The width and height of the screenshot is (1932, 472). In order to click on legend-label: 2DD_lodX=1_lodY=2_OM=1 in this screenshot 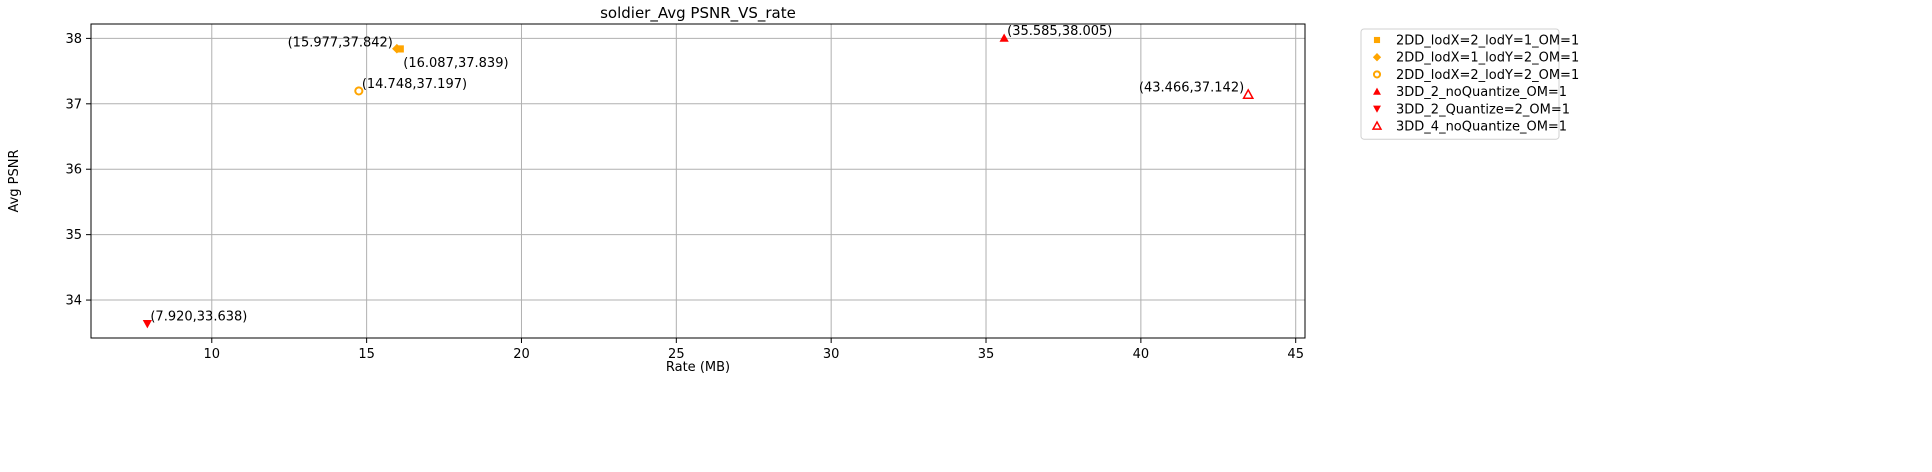, I will do `click(1487, 58)`.